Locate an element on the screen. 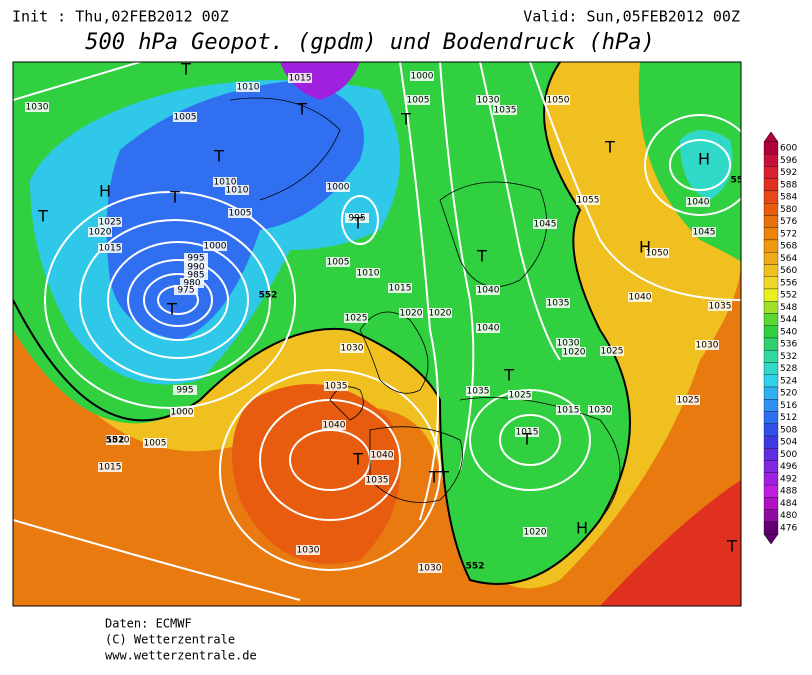 This screenshot has width=812, height=675. colorbar-label: 548 is located at coordinates (788, 308).